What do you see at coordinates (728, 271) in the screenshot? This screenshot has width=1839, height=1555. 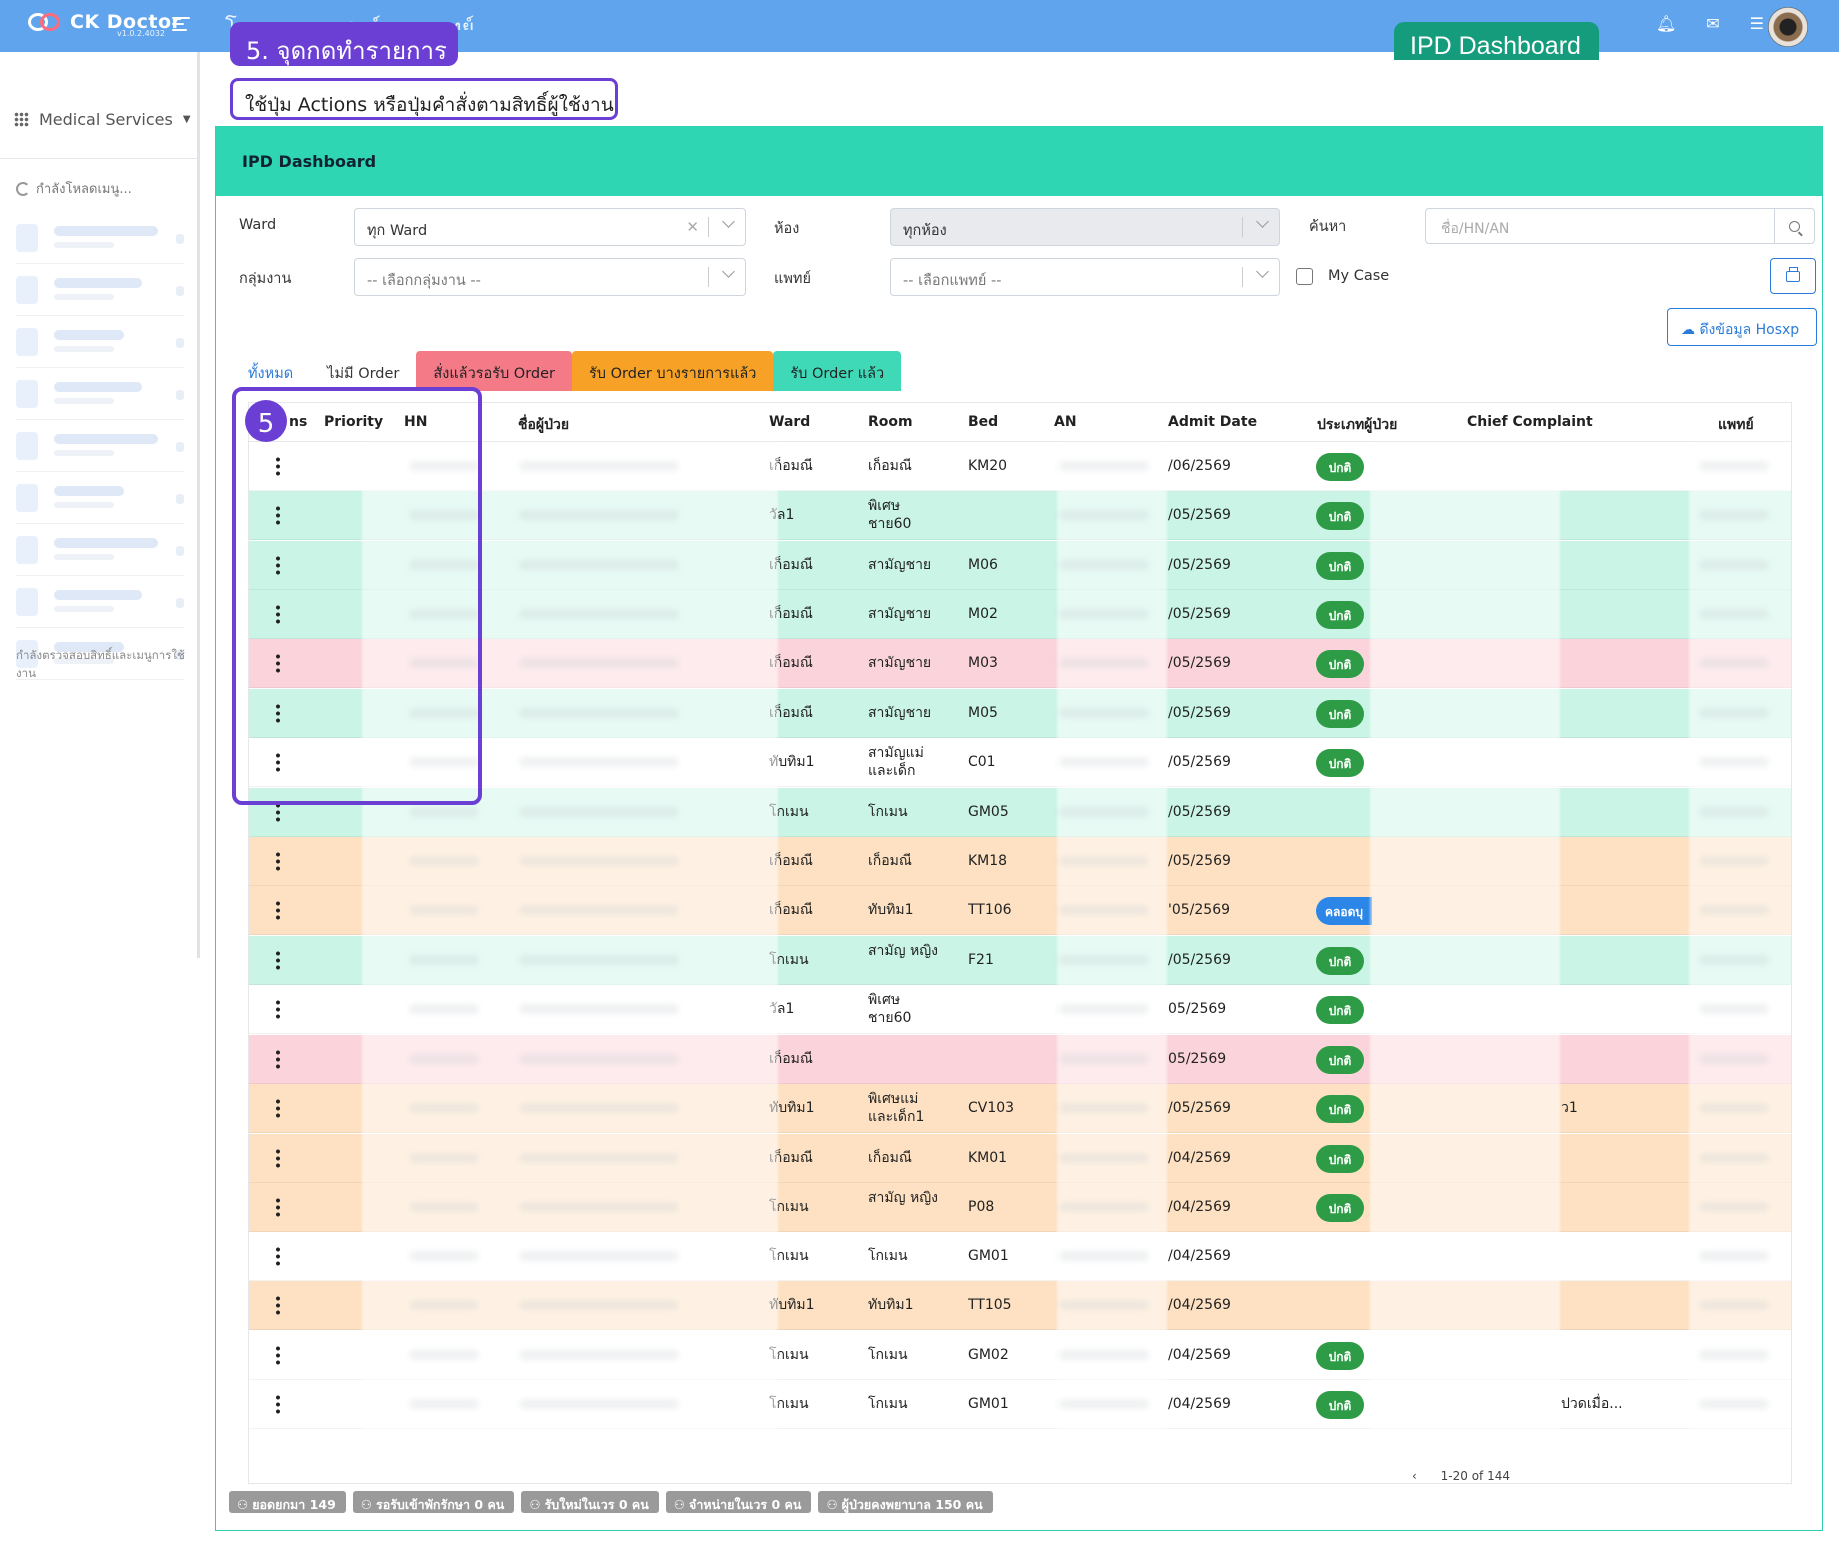 I see `chevron-down-icon` at bounding box center [728, 271].